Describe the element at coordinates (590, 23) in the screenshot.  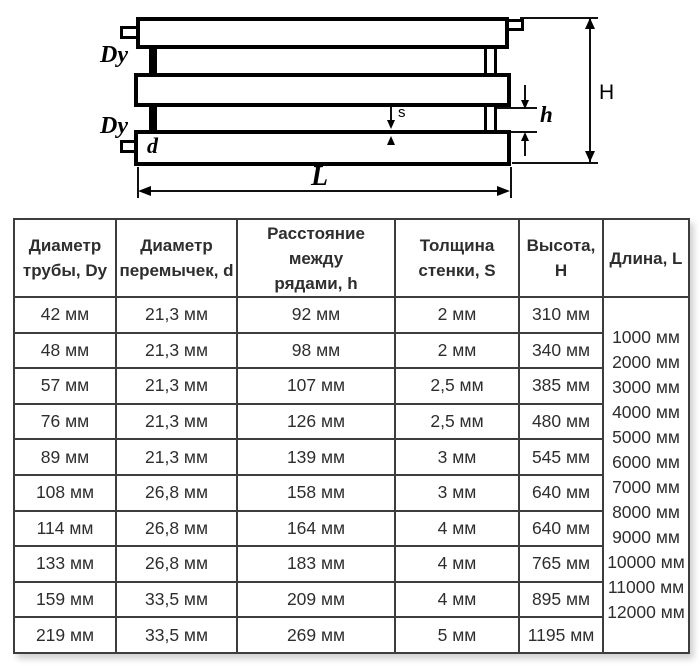
I see `dim-H-arrow-top` at that location.